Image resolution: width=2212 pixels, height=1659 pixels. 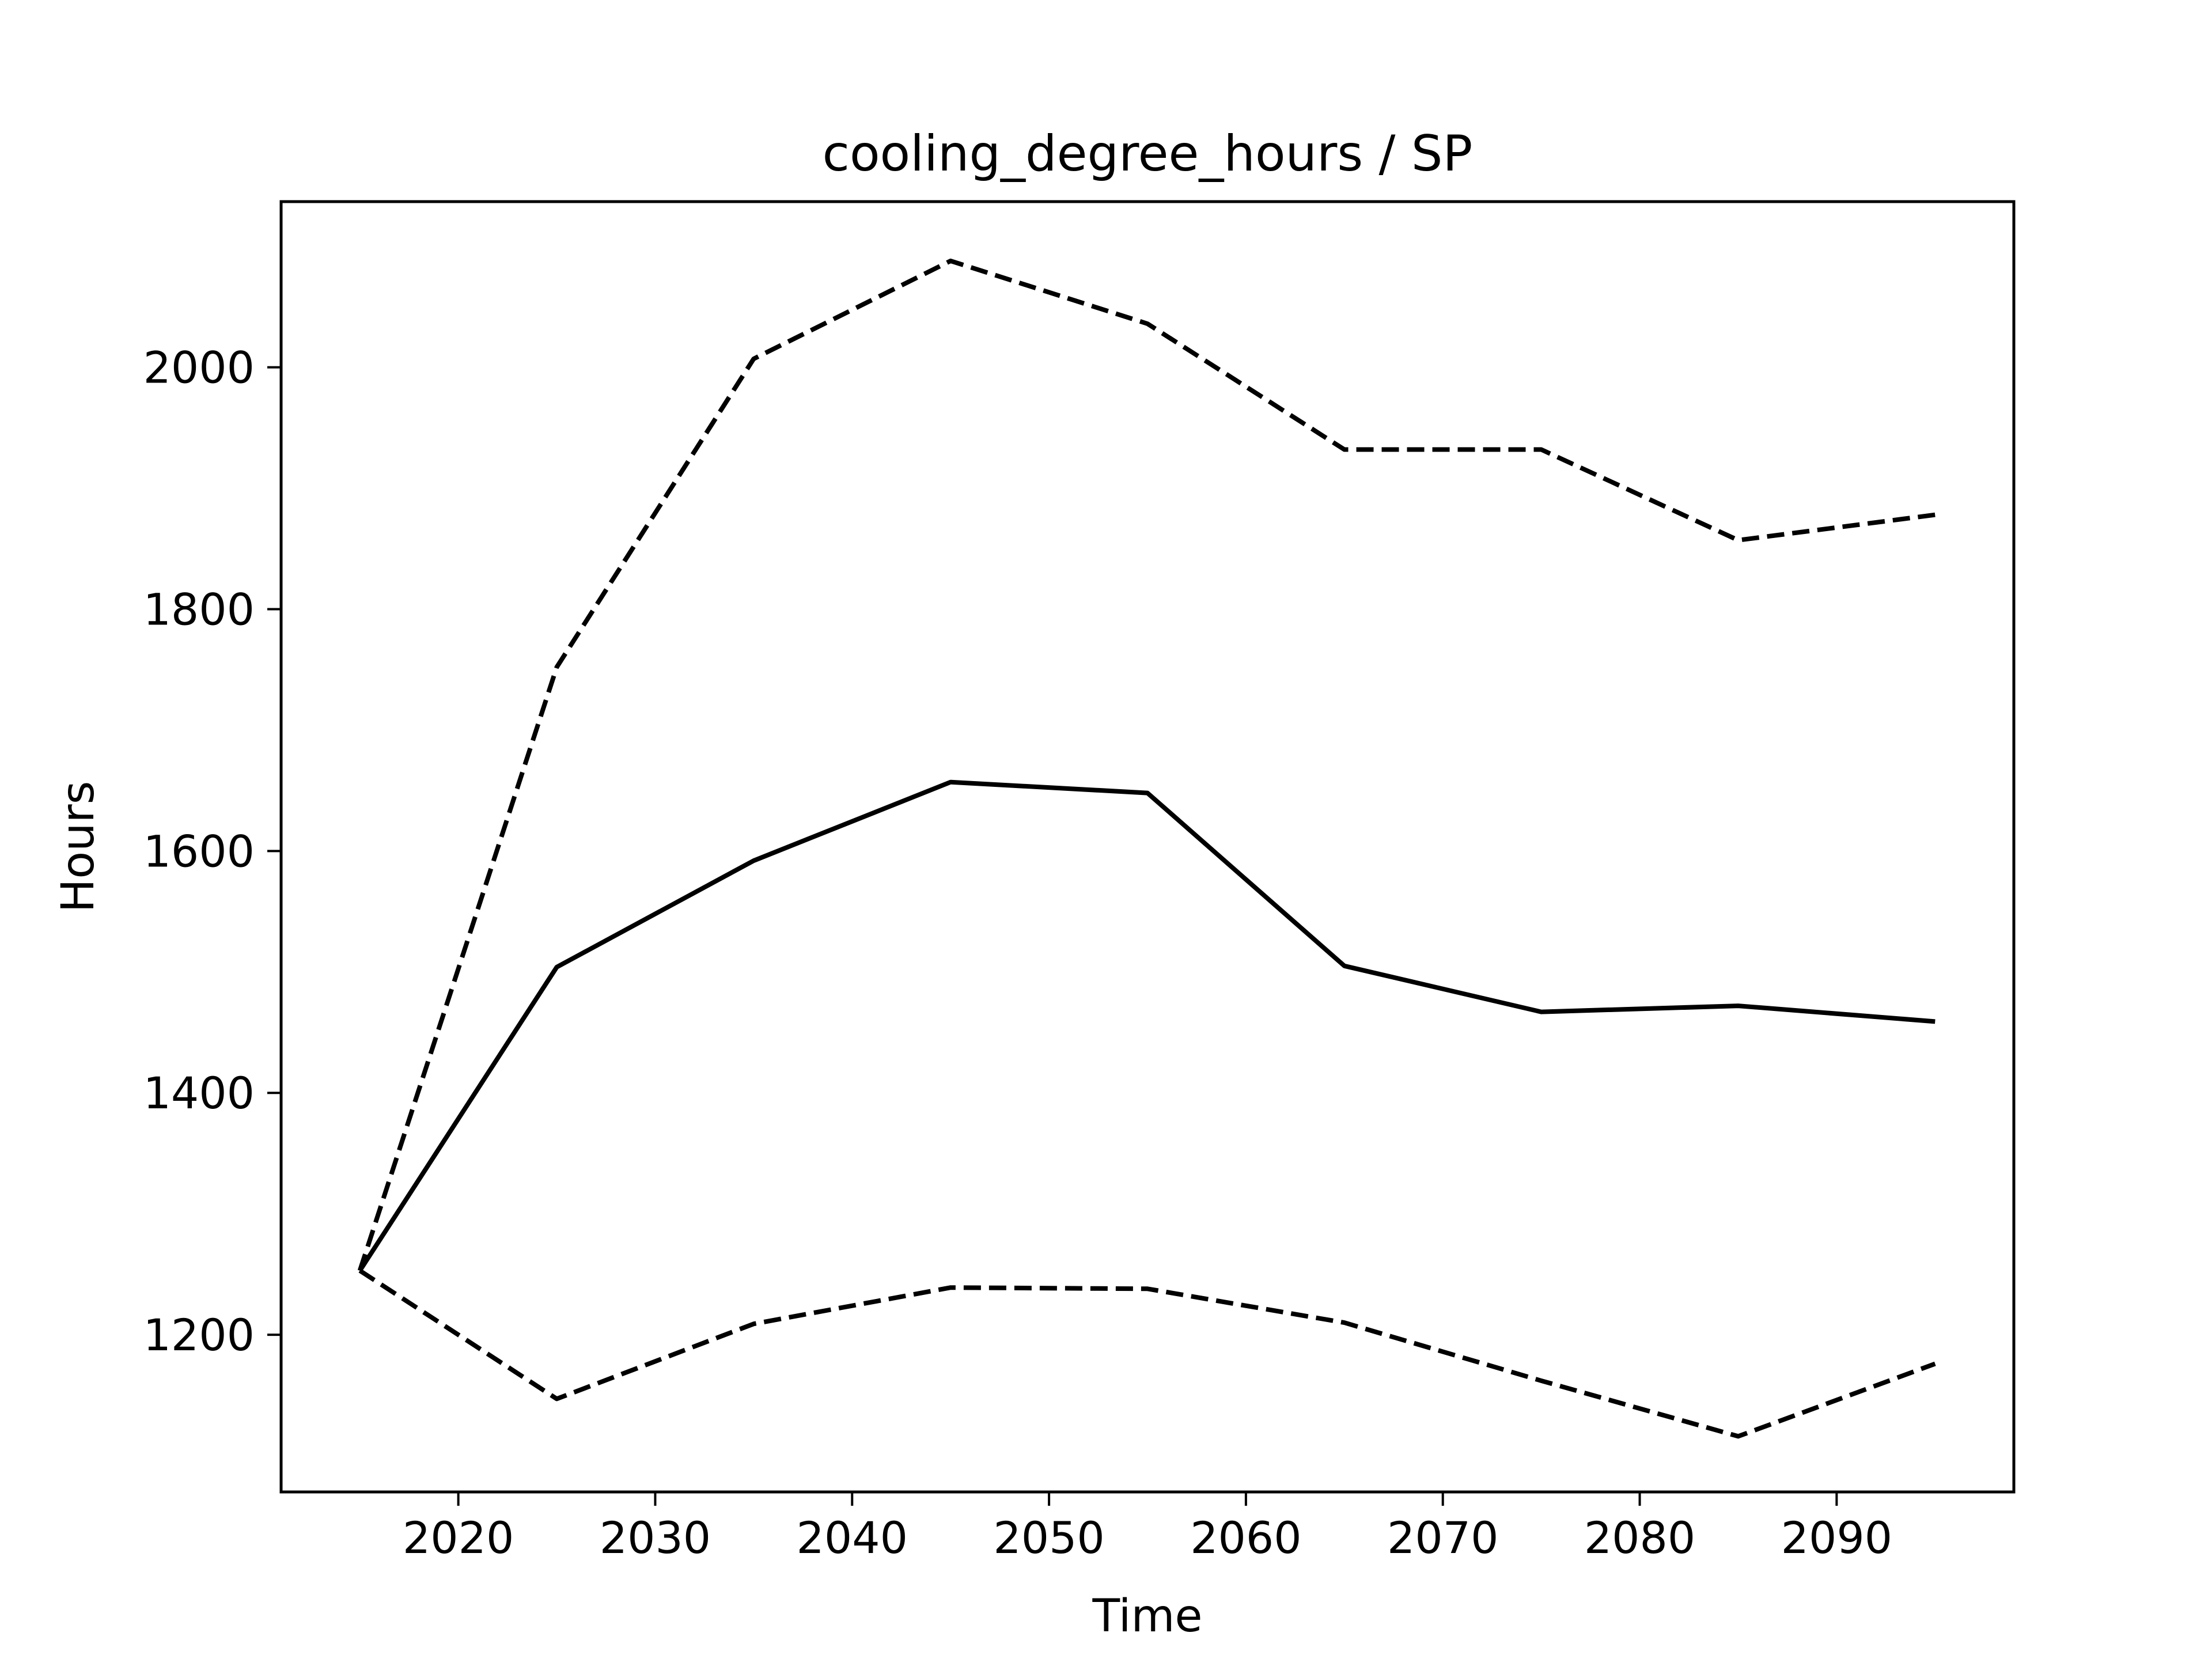 I want to click on x-tick-label: 2020, so click(x=458, y=1537).